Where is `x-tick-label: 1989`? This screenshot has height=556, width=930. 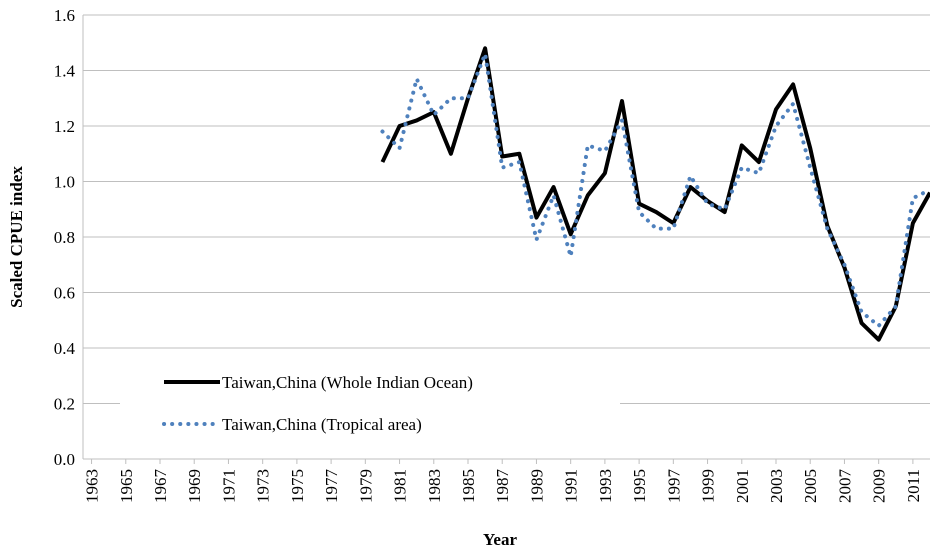 x-tick-label: 1989 is located at coordinates (536, 486).